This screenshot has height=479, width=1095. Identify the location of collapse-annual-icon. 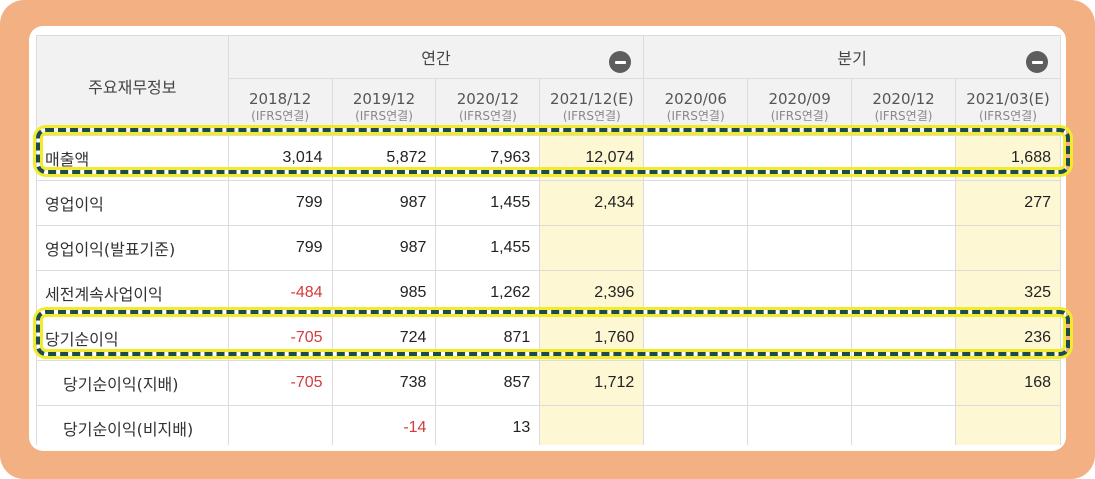
(620, 62).